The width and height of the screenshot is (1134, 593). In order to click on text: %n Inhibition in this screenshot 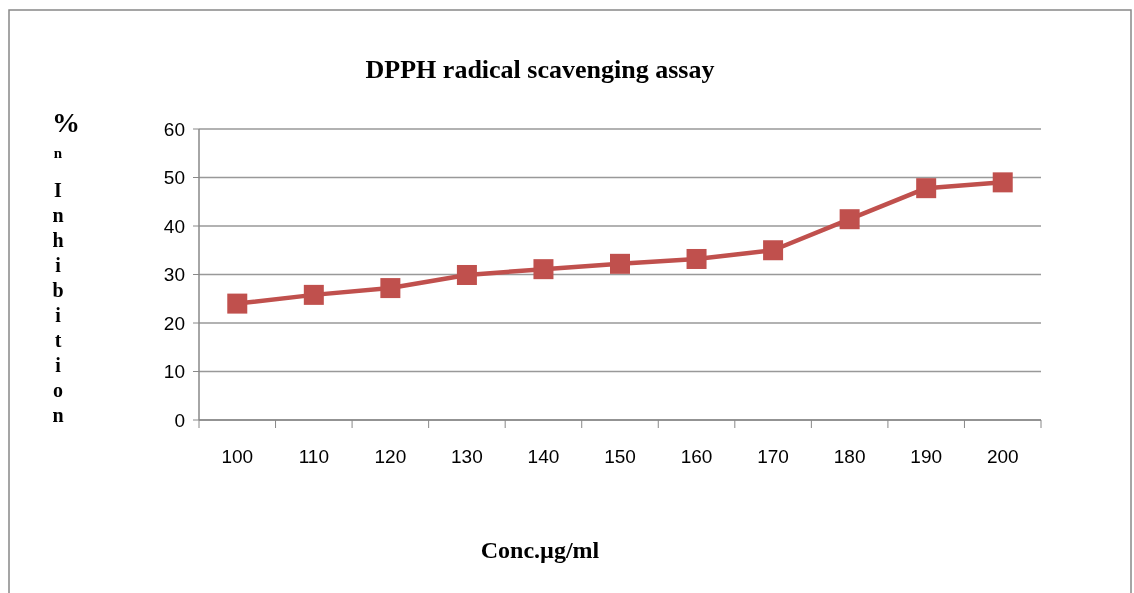, I will do `click(66, 266)`.